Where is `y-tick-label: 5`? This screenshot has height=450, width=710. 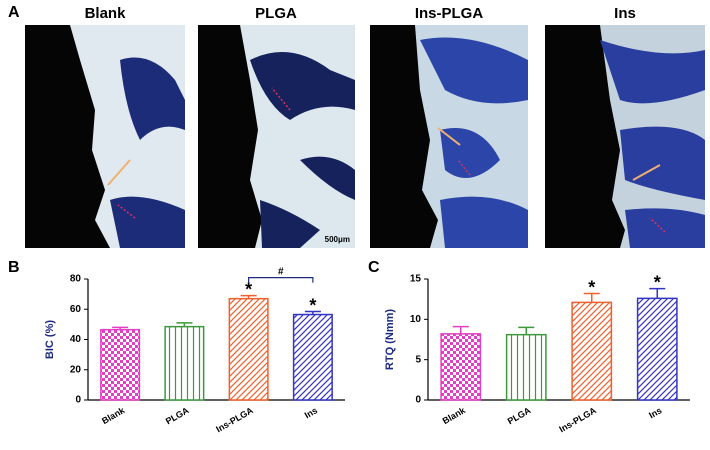
y-tick-label: 5 is located at coordinates (418, 359).